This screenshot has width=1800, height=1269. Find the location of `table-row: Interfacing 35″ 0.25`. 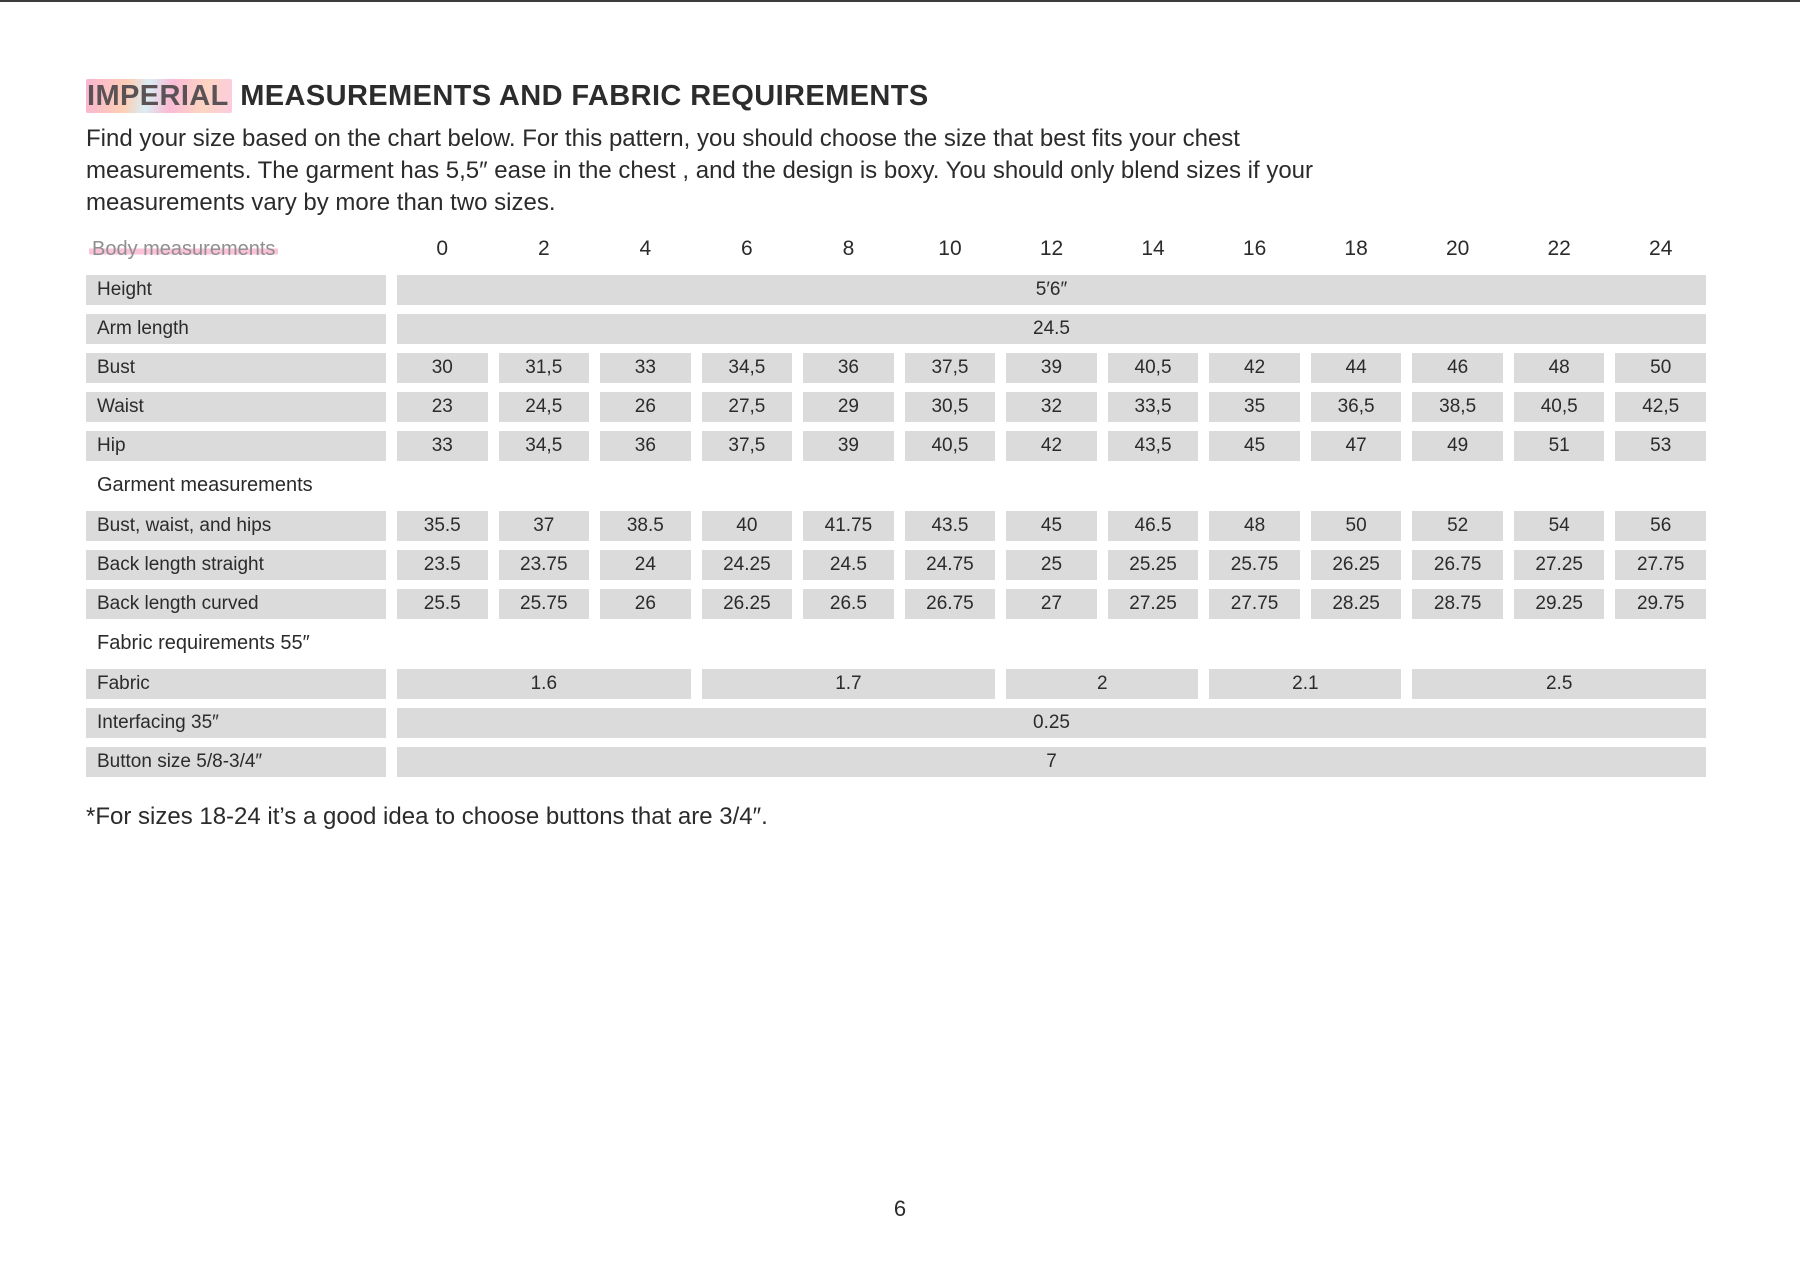

table-row: Interfacing 35″ 0.25 is located at coordinates (896, 723).